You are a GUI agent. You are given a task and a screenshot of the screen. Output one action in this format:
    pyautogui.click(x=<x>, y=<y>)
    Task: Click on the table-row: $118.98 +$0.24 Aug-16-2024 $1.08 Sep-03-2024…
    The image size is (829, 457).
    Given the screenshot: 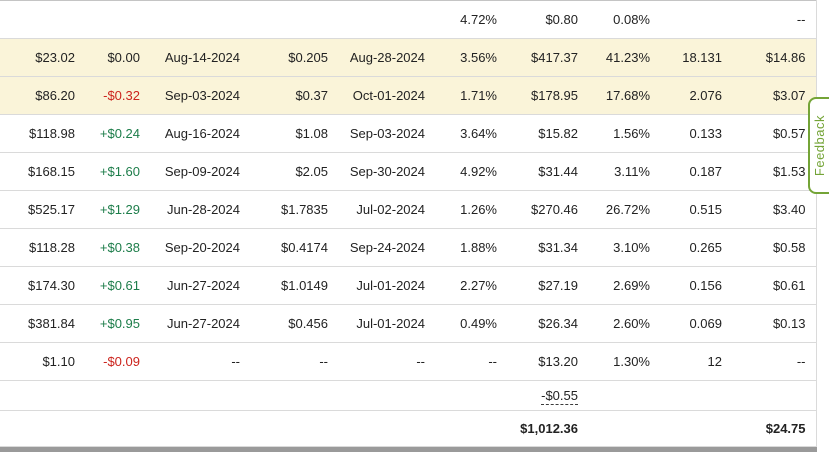 What is the action you would take?
    pyautogui.click(x=408, y=133)
    